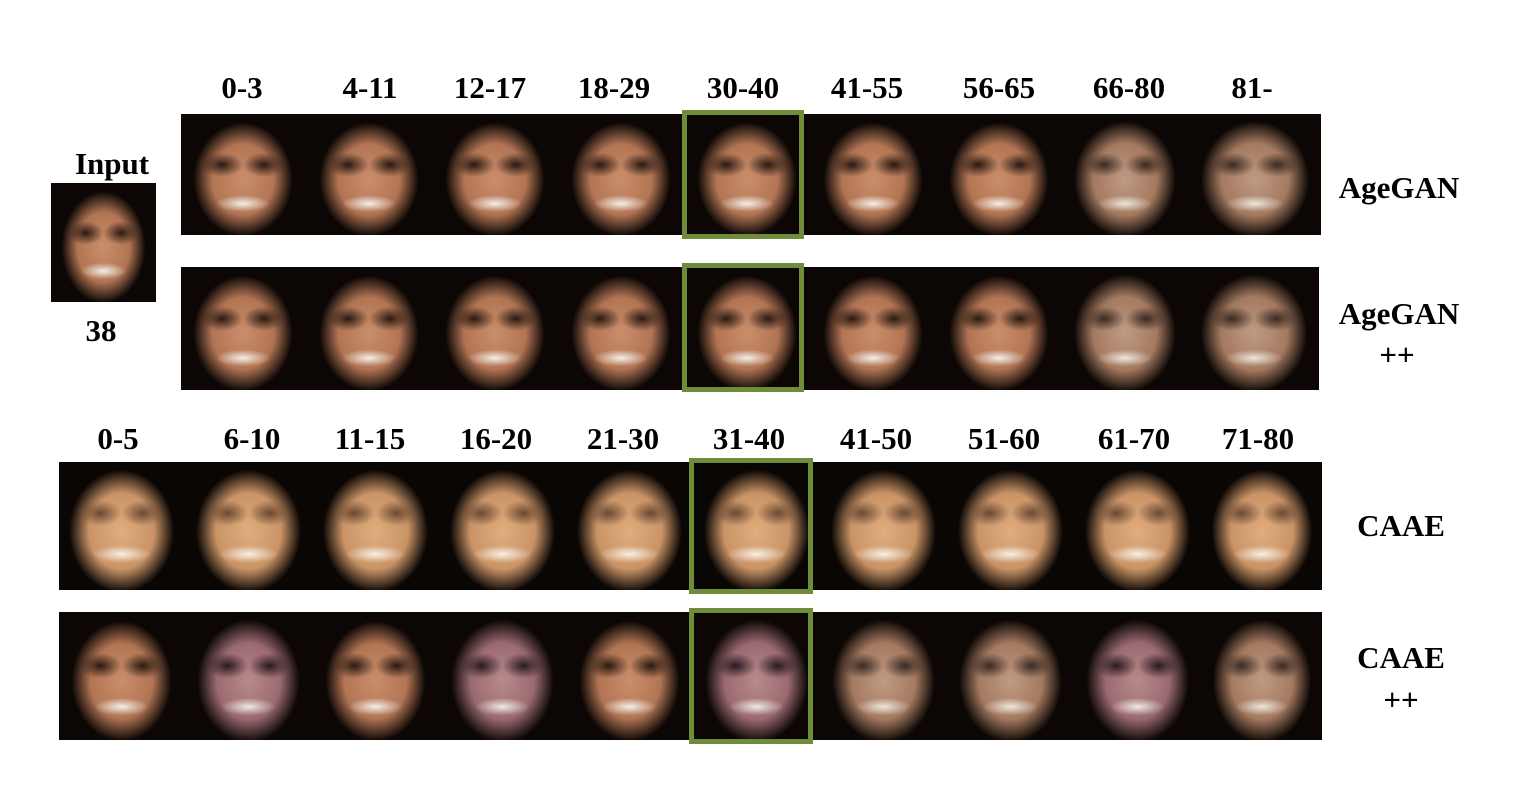  Describe the element at coordinates (1401, 525) in the screenshot. I see `method-label-caae: CAAE` at that location.